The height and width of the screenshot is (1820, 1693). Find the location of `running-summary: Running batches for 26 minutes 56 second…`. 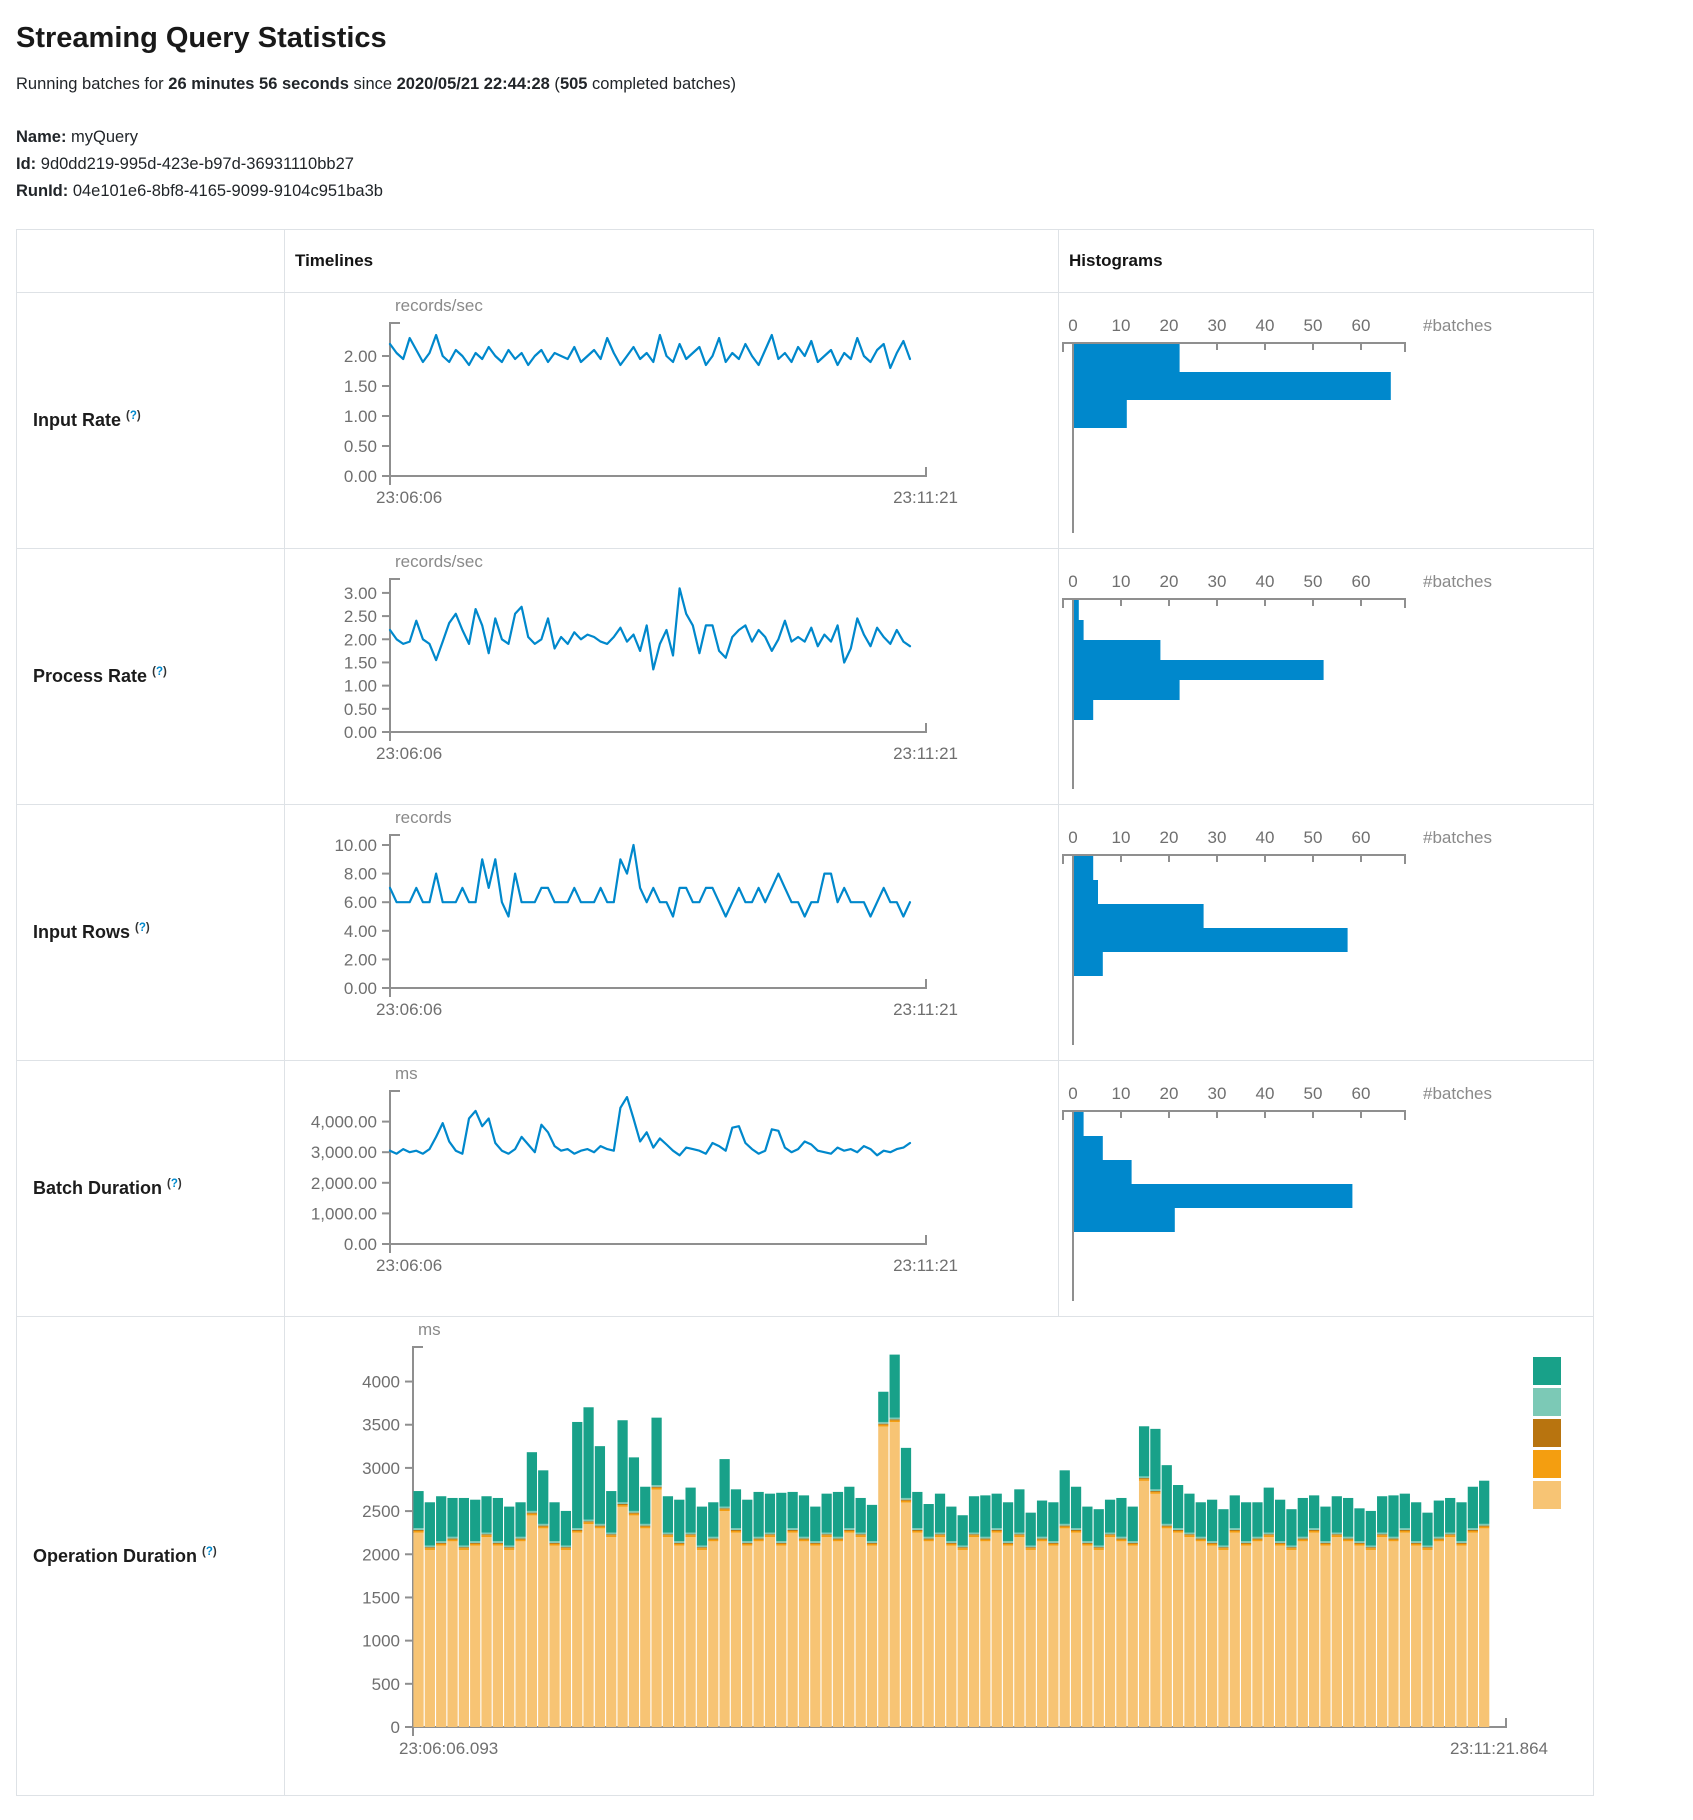

running-summary: Running batches for 26 minutes 56 second… is located at coordinates (854, 84).